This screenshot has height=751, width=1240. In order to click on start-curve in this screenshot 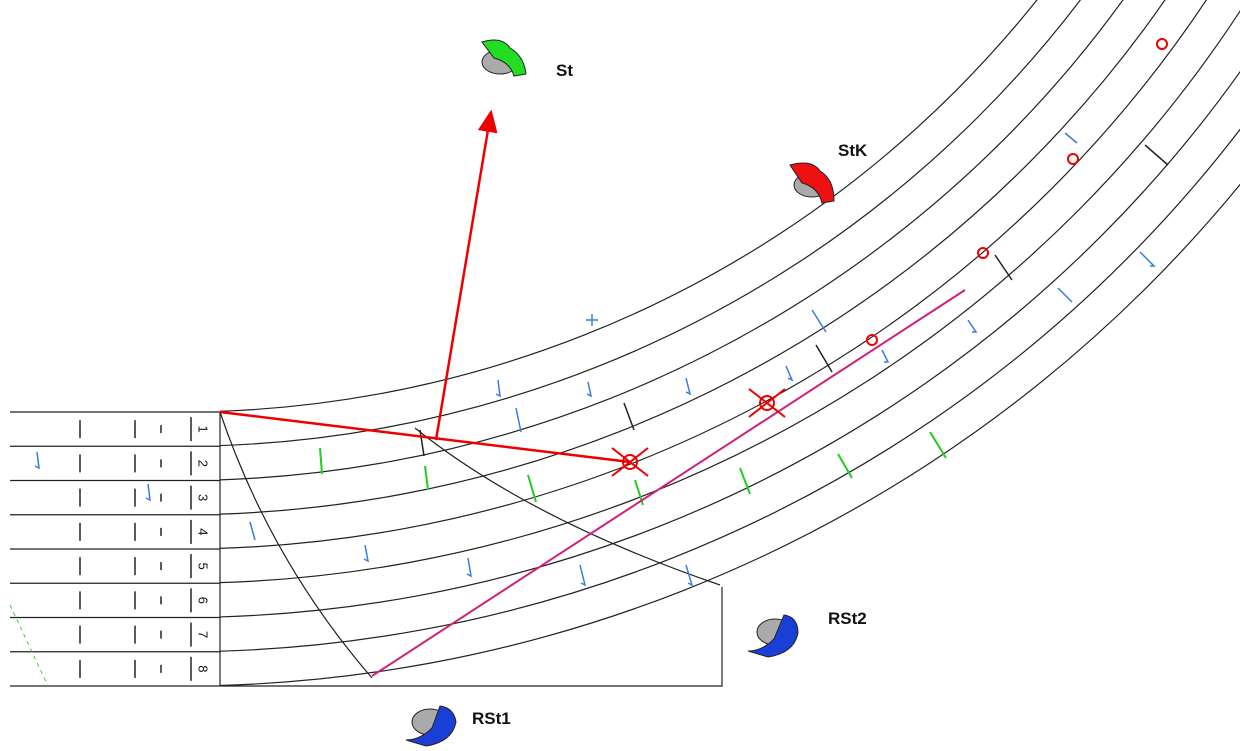, I will do `click(296, 545)`.